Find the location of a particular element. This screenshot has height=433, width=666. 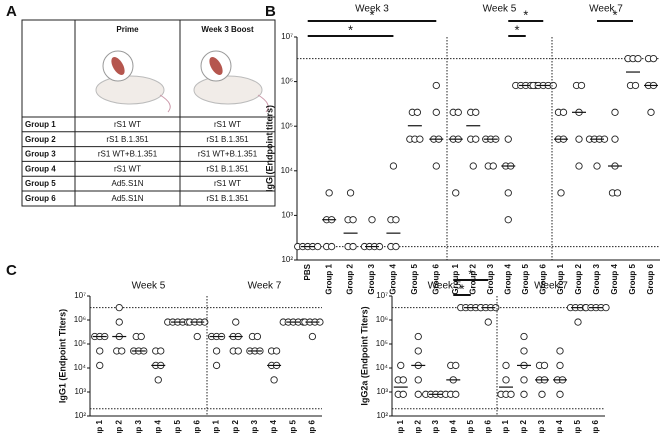

table-cell: rS1 WT+B.1.351 is located at coordinates (128, 154).